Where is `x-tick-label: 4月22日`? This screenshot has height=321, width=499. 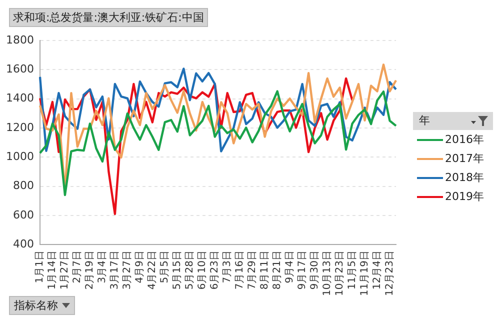
x-tick-label: 4月22日 is located at coordinates (152, 270).